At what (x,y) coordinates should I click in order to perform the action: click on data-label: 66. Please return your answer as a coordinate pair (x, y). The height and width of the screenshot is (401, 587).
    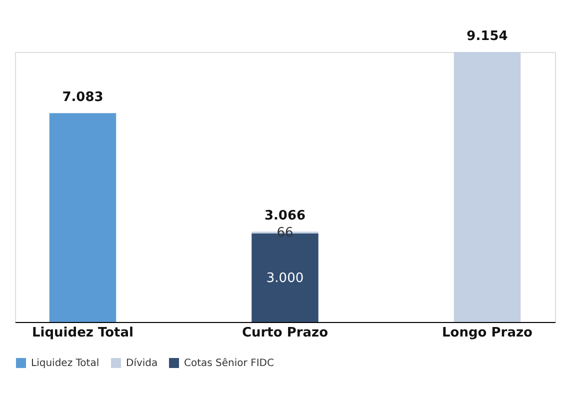
    Looking at the image, I should click on (285, 233).